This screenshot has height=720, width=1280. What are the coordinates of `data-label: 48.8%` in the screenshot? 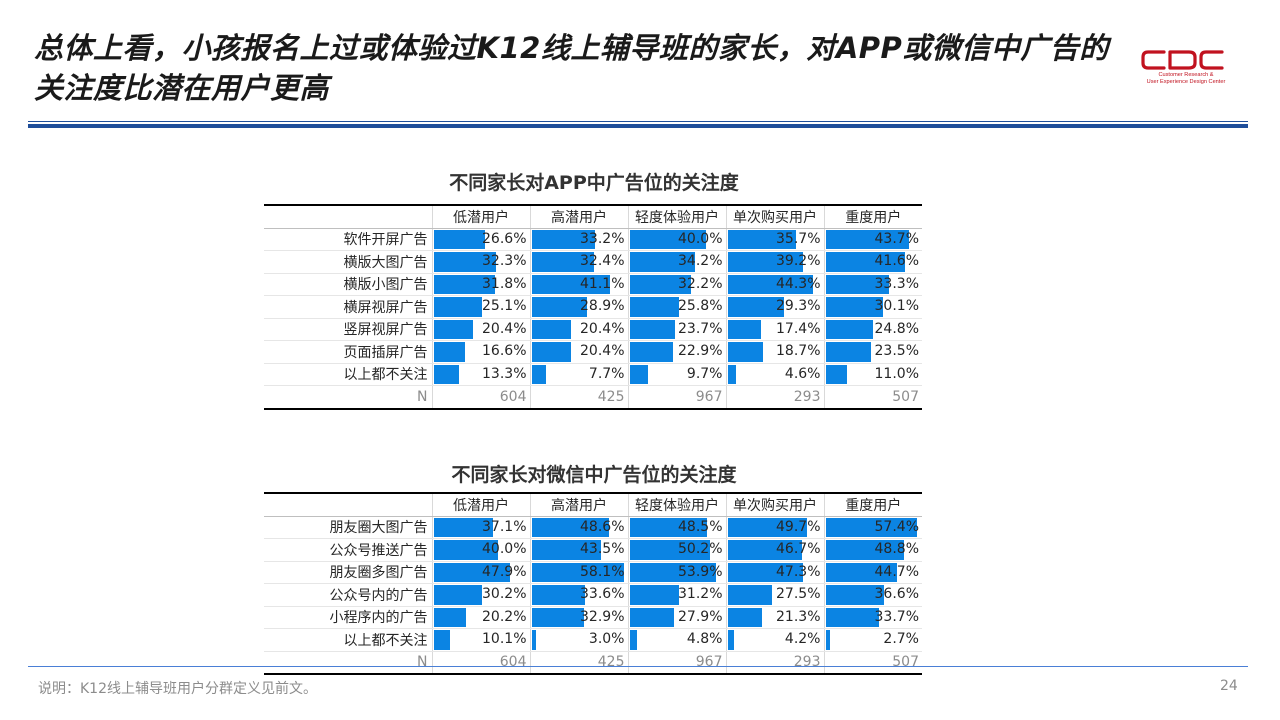 It's located at (896, 549).